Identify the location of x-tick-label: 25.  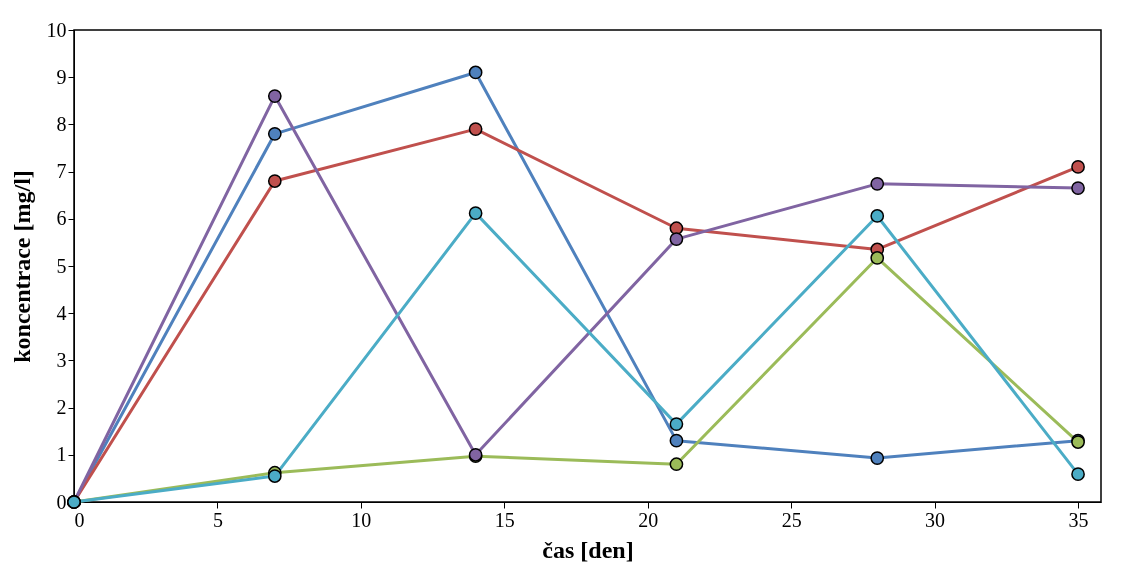
(791, 519).